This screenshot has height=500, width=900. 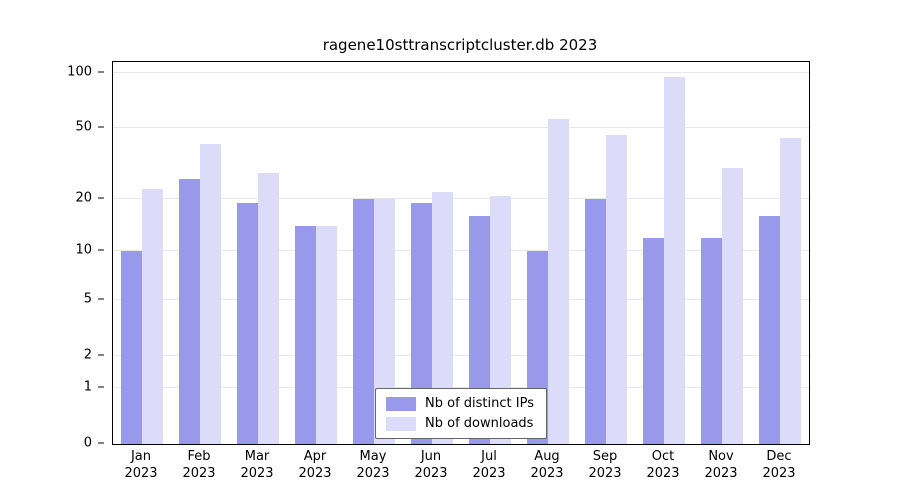 I want to click on bar-distinct-ips-may, so click(x=363, y=321).